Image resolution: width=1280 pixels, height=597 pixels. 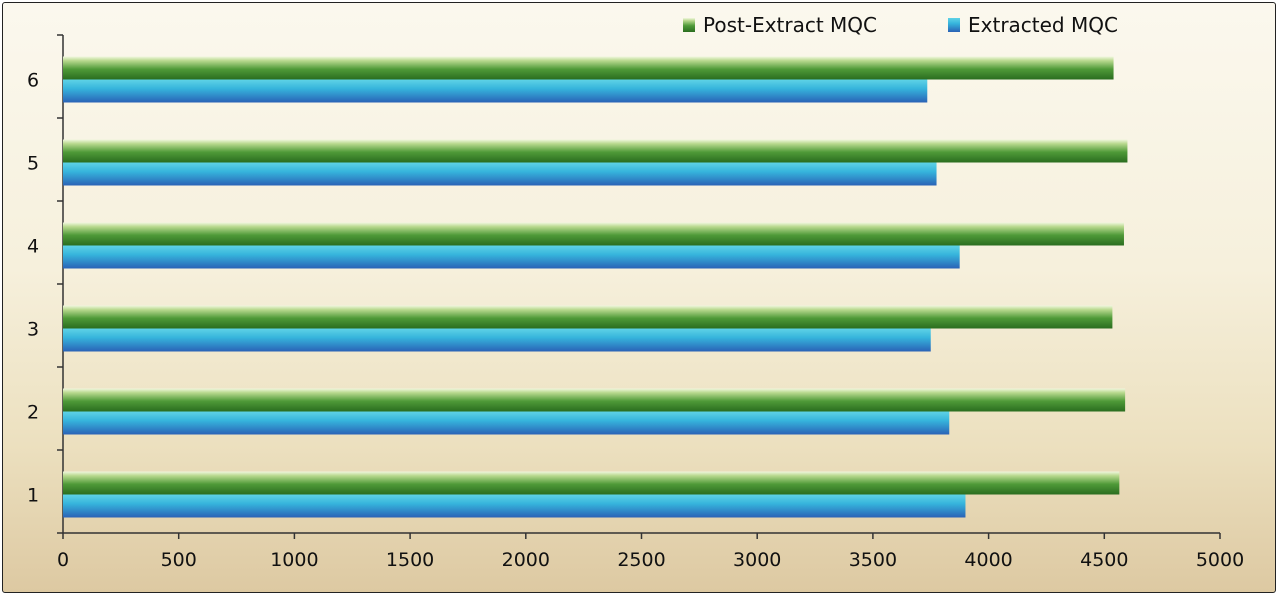 I want to click on y-tick-label: 5, so click(x=33, y=164).